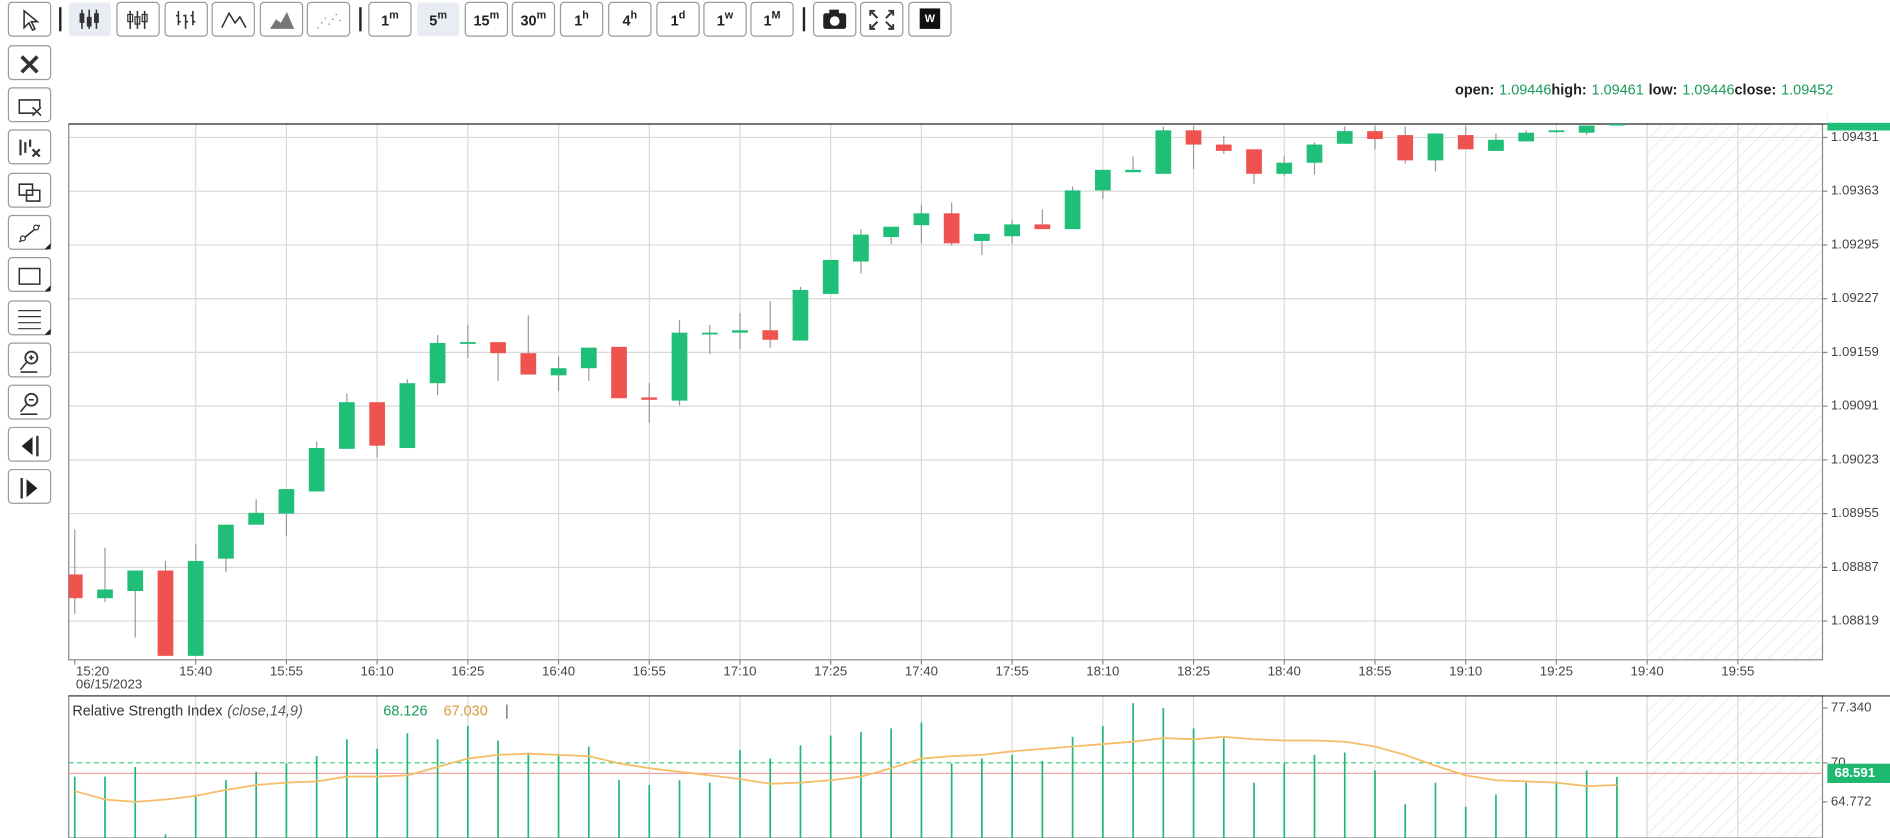  I want to click on timeframe-button: 30m, so click(533, 19).